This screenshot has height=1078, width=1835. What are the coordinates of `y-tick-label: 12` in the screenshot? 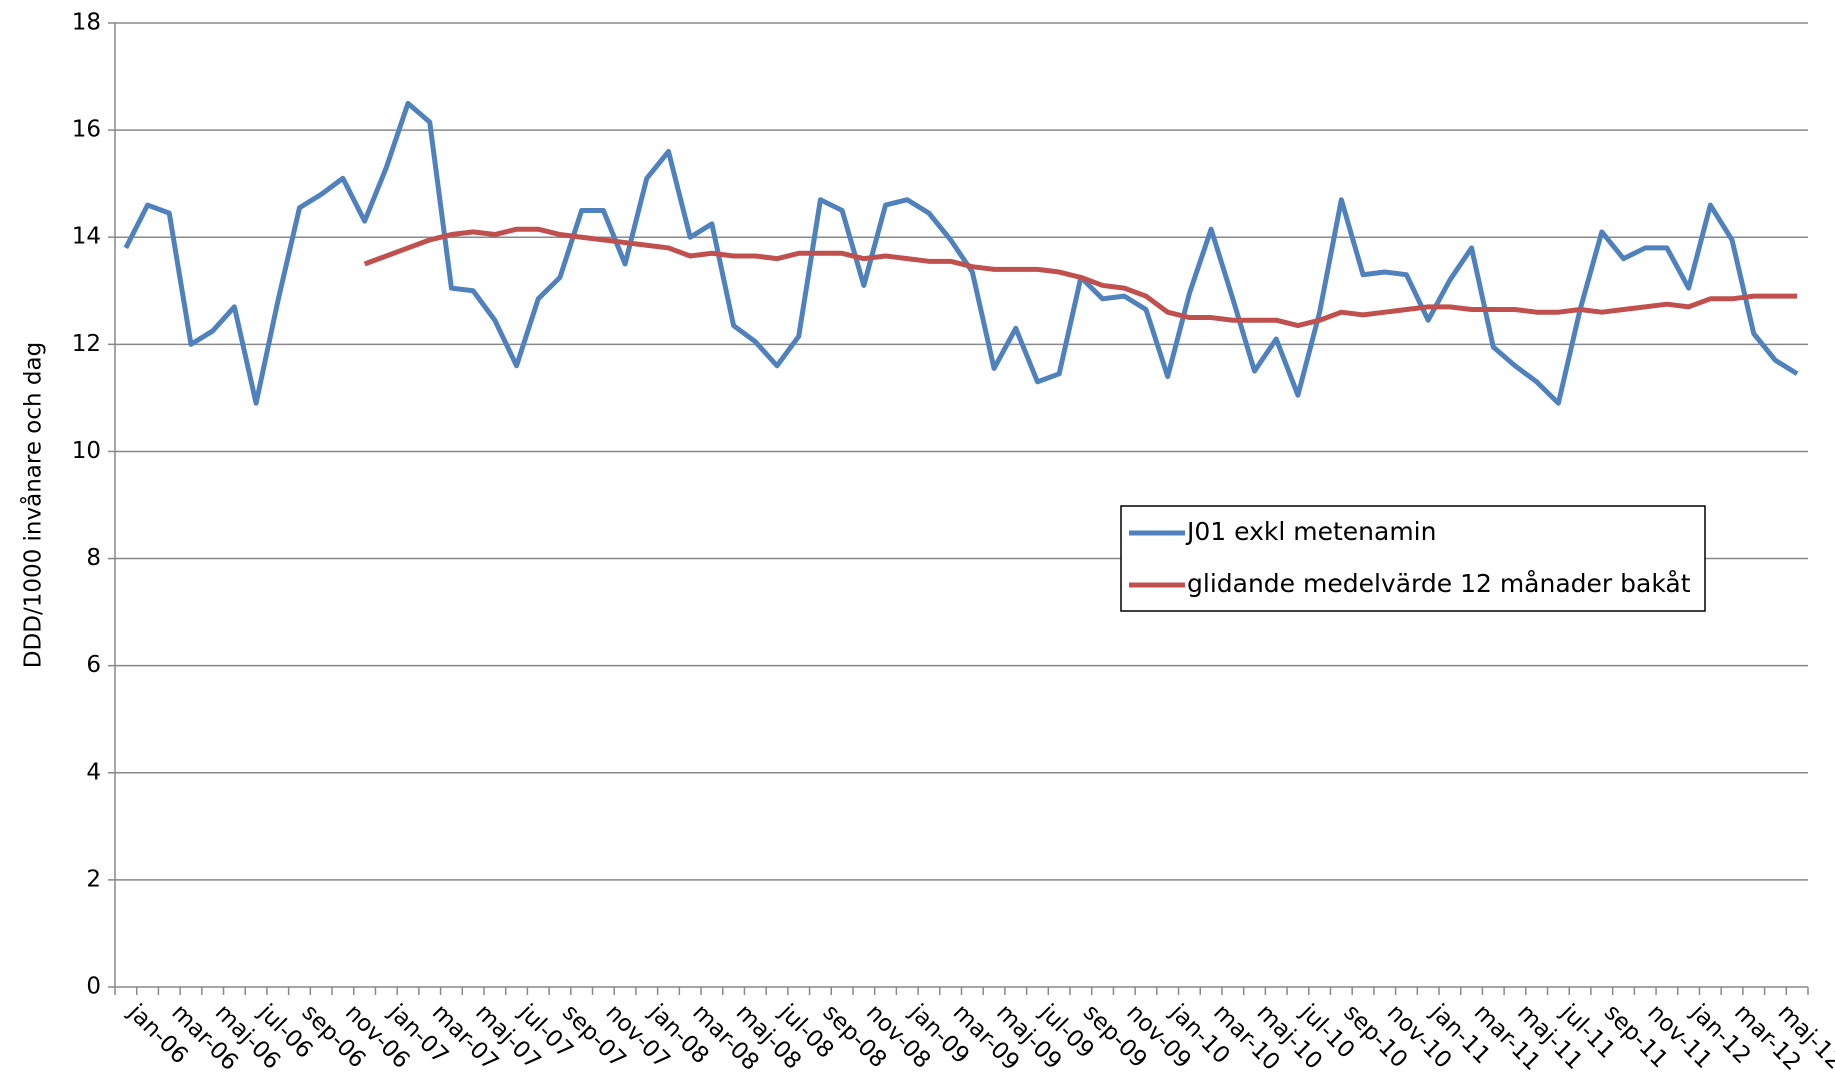 It's located at (86, 344).